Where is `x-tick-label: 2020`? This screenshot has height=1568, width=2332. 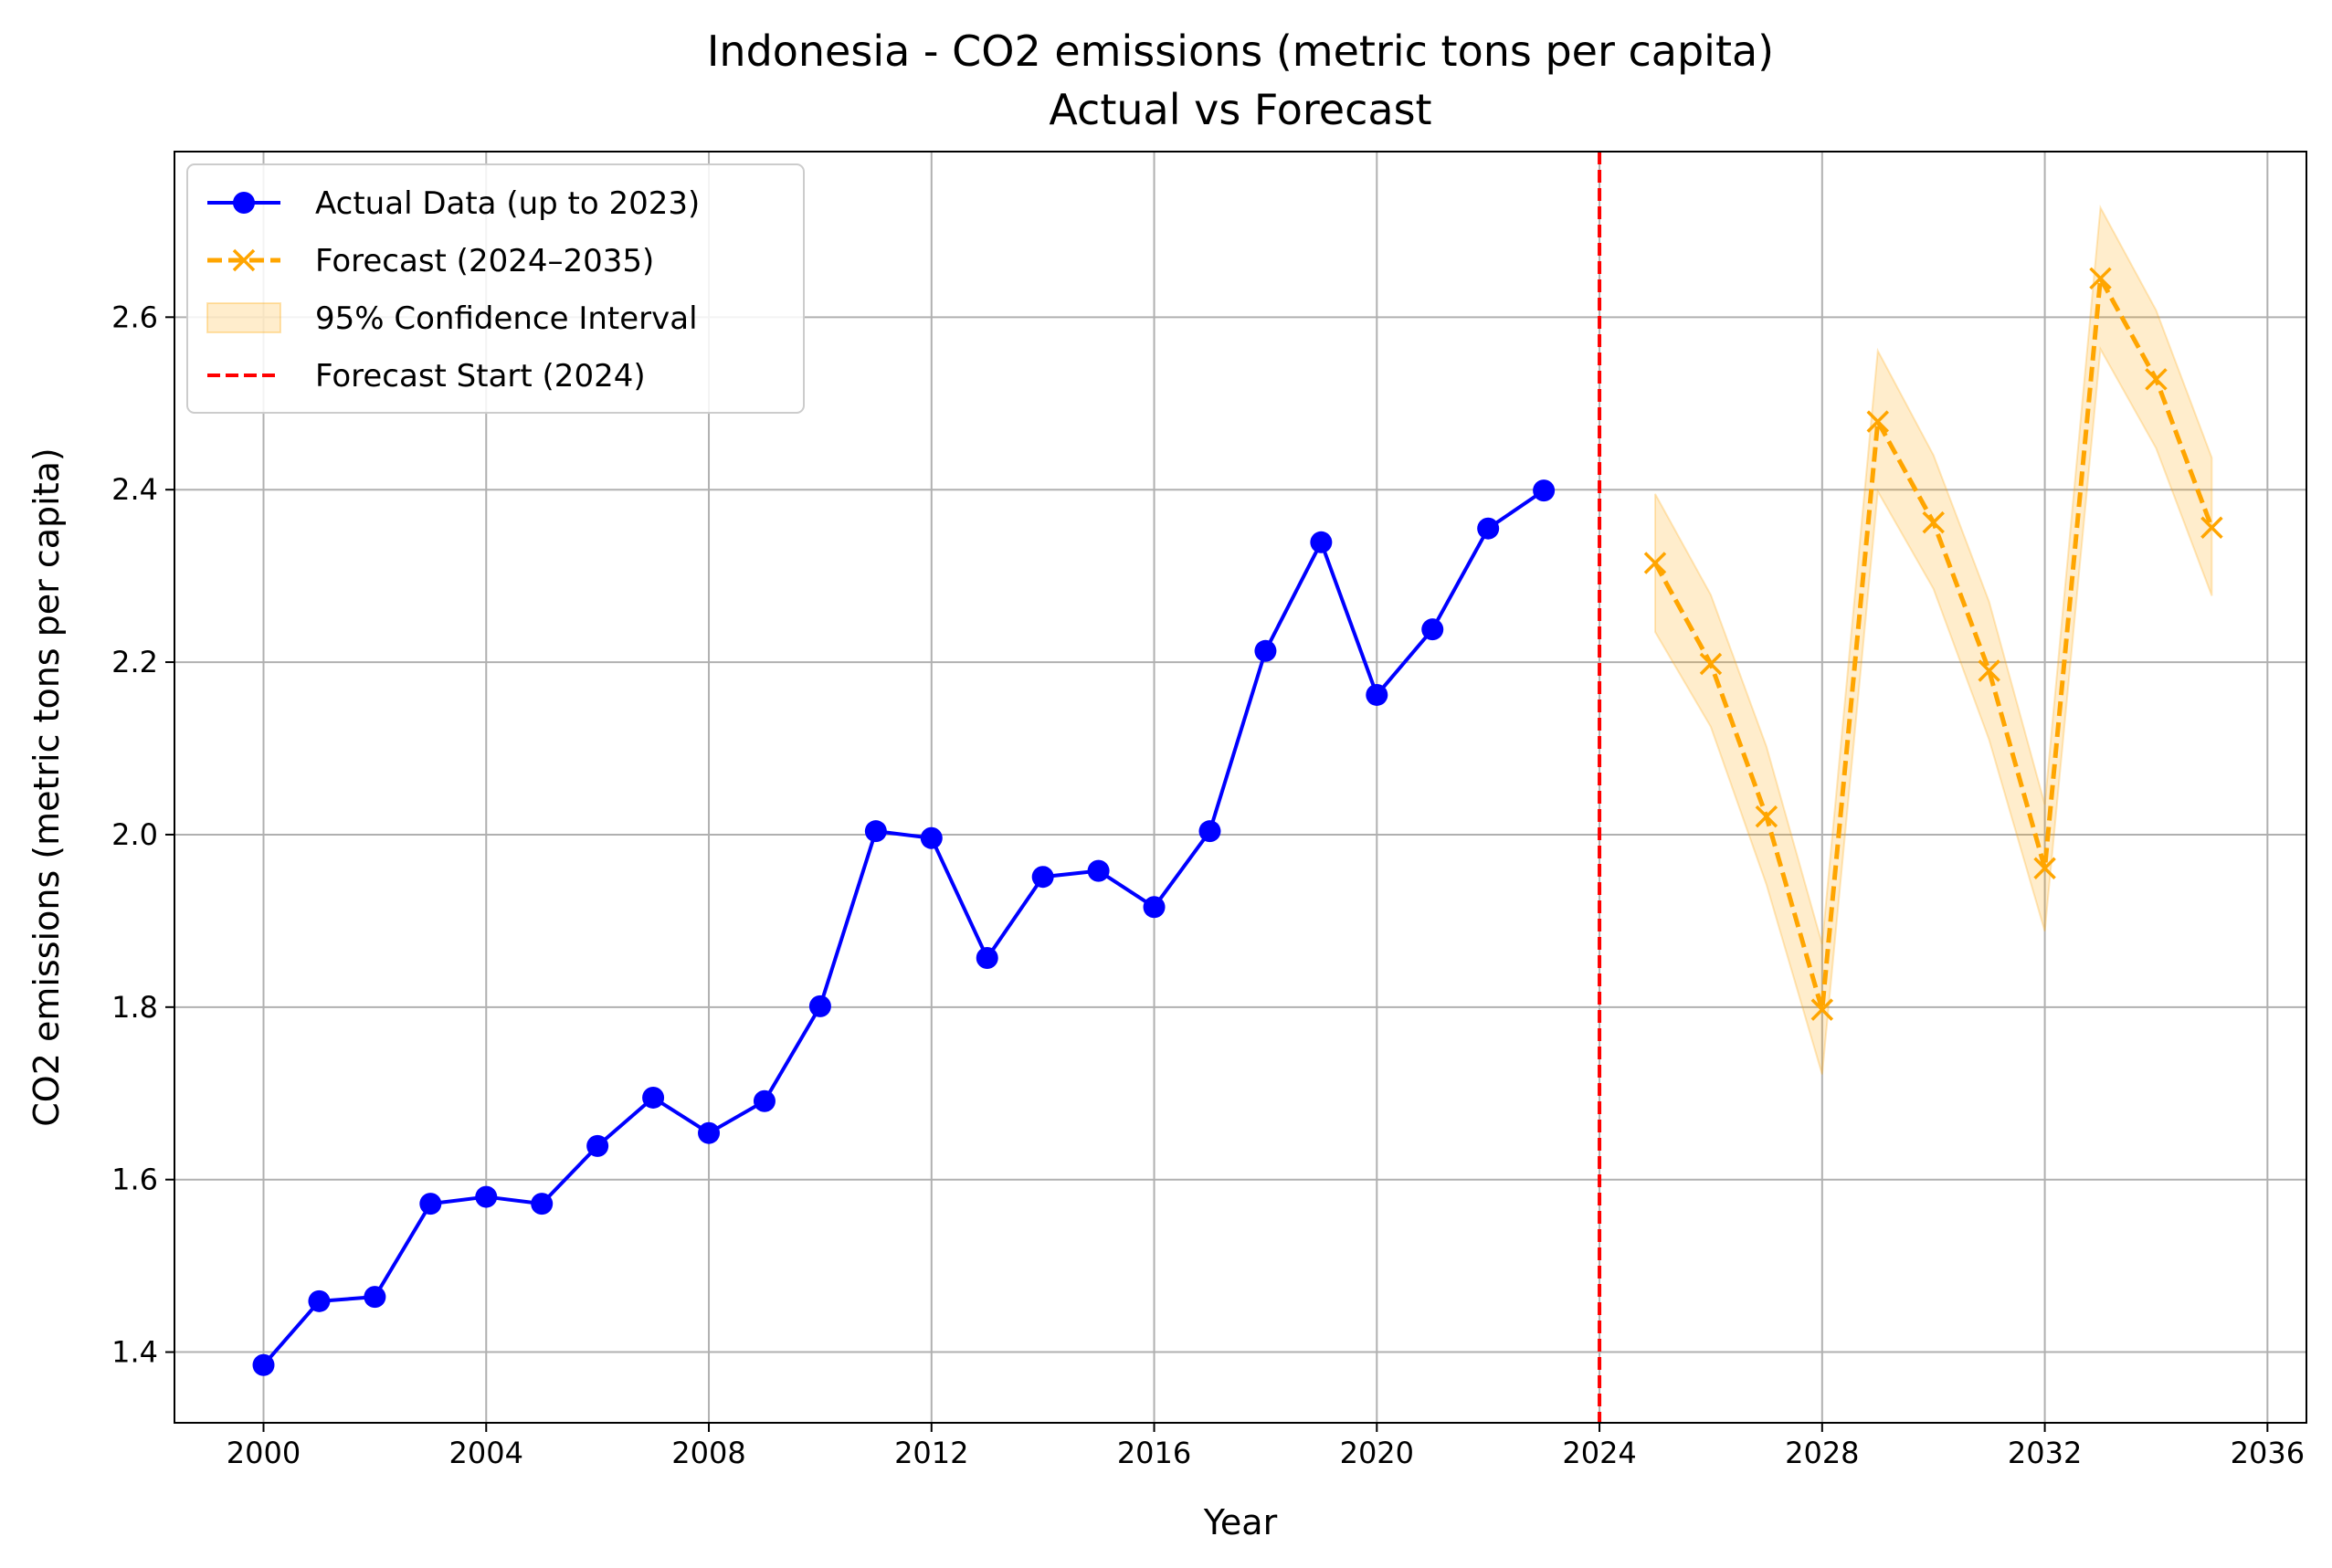 x-tick-label: 2020 is located at coordinates (1377, 1453).